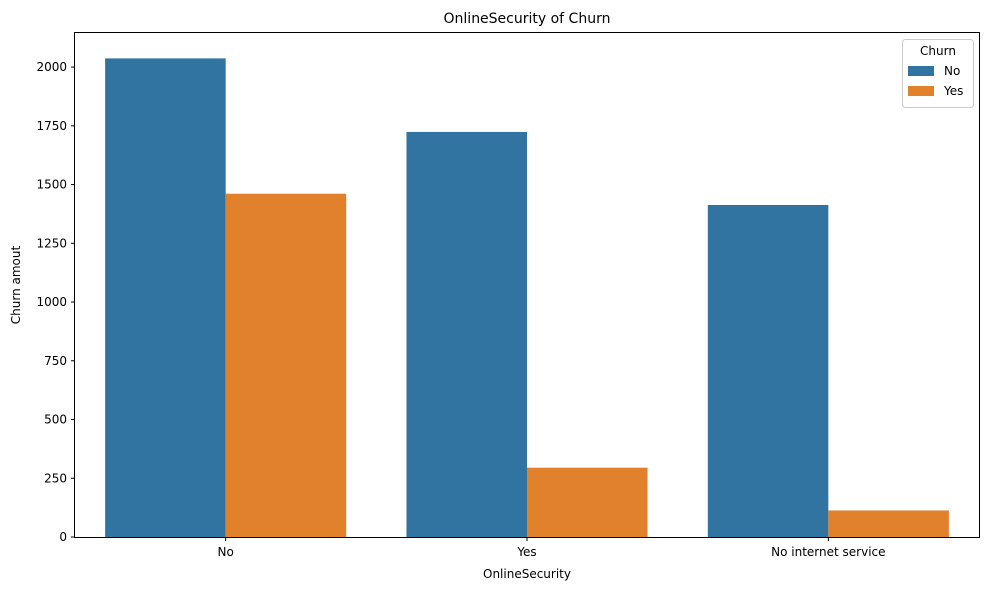  What do you see at coordinates (63, 537) in the screenshot?
I see `y-tick-label: 0` at bounding box center [63, 537].